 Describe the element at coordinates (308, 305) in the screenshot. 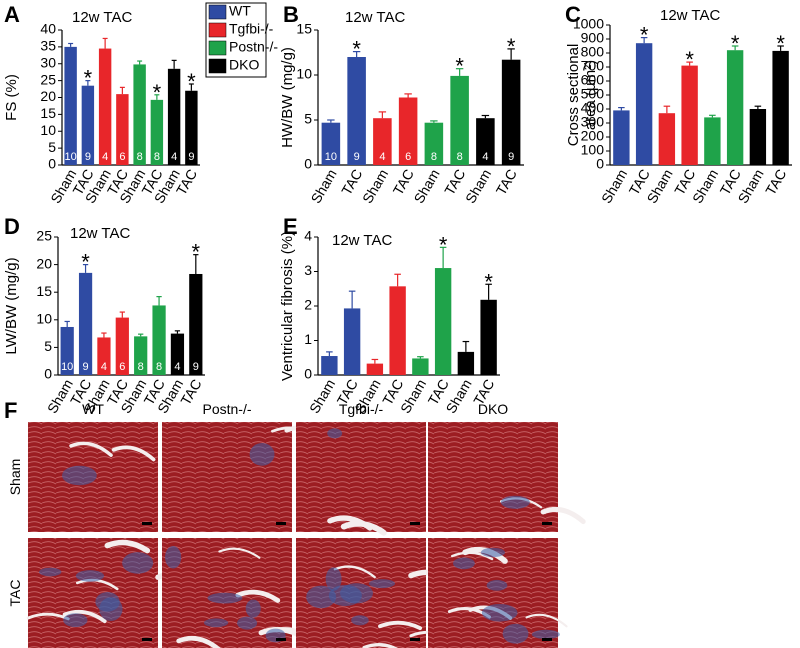

I see `y-tick-label: 2` at that location.